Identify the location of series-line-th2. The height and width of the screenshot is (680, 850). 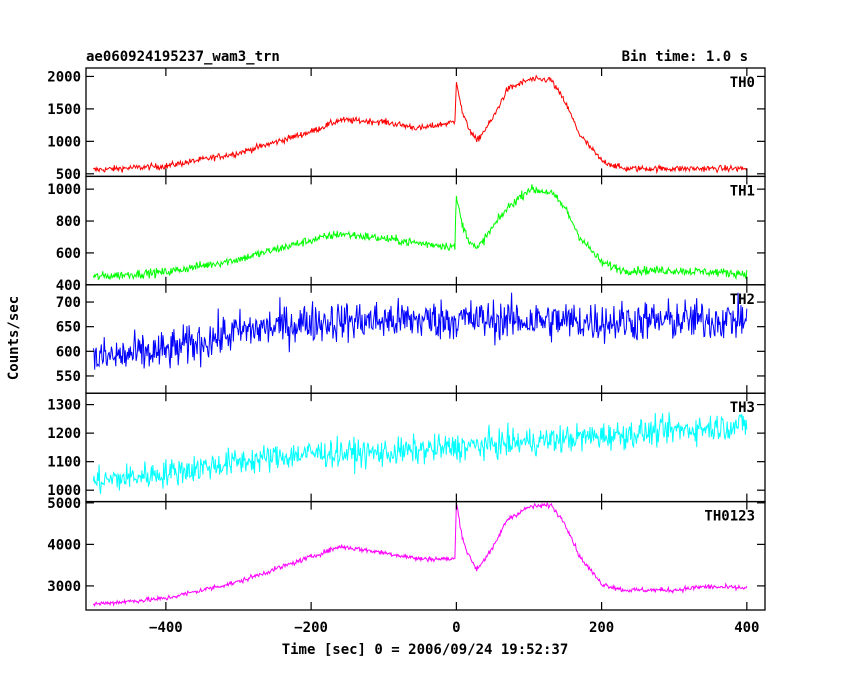
(420, 331).